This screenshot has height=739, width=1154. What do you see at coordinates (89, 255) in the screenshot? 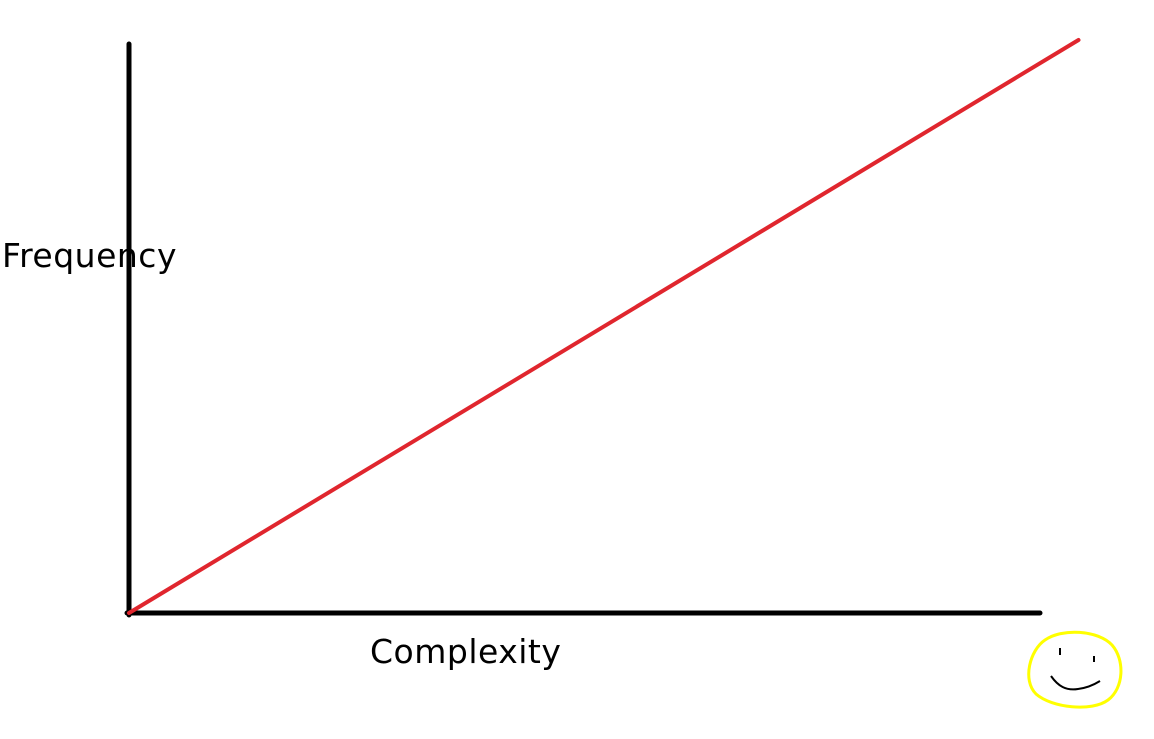
I see `y-axis-label: Frequency` at bounding box center [89, 255].